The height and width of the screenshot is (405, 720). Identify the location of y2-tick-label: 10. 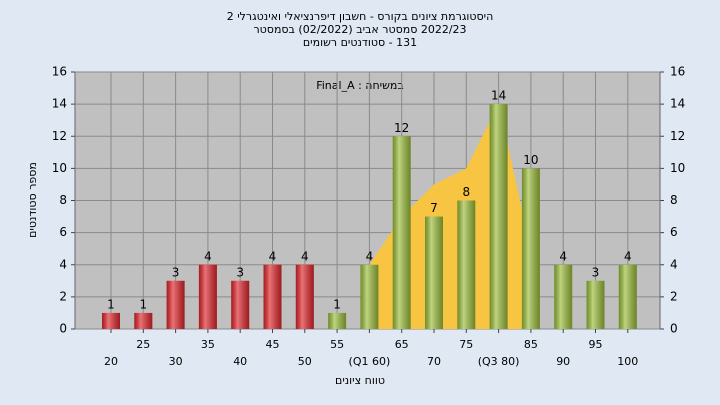
(677, 168).